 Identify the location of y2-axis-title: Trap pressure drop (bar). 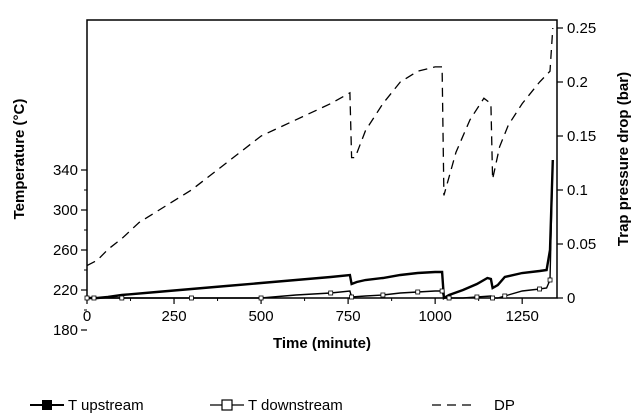
(623, 159).